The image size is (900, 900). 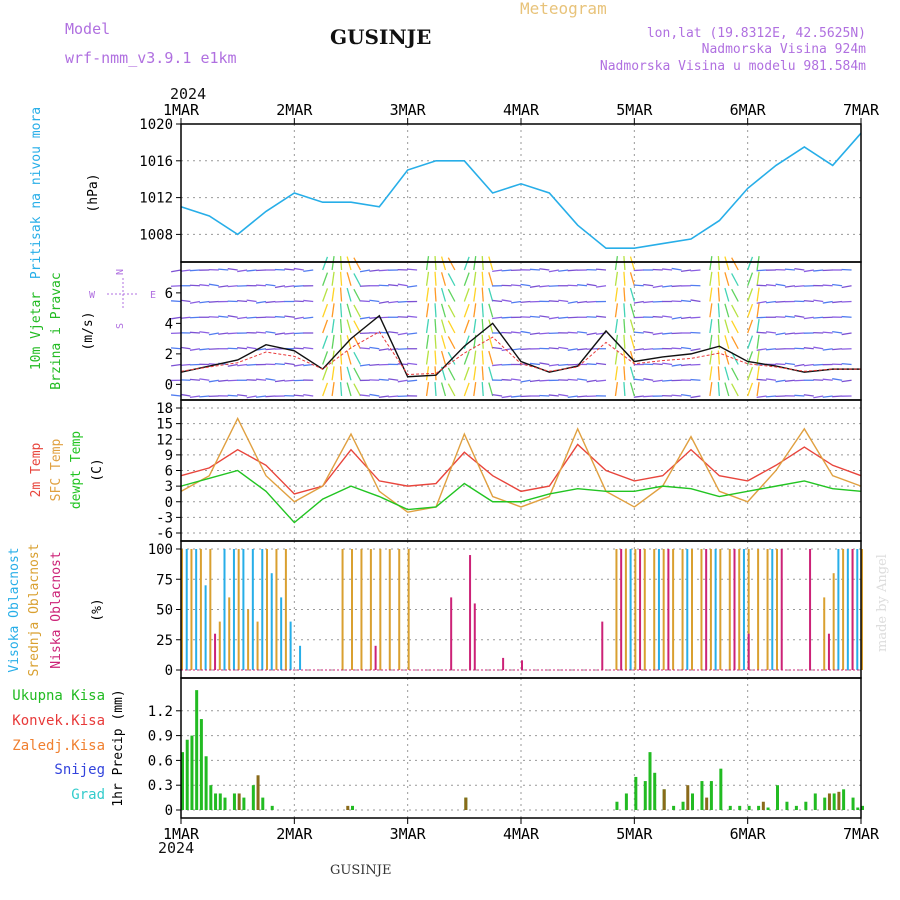 What do you see at coordinates (164, 580) in the screenshot?
I see `y-tick-label: 75` at bounding box center [164, 580].